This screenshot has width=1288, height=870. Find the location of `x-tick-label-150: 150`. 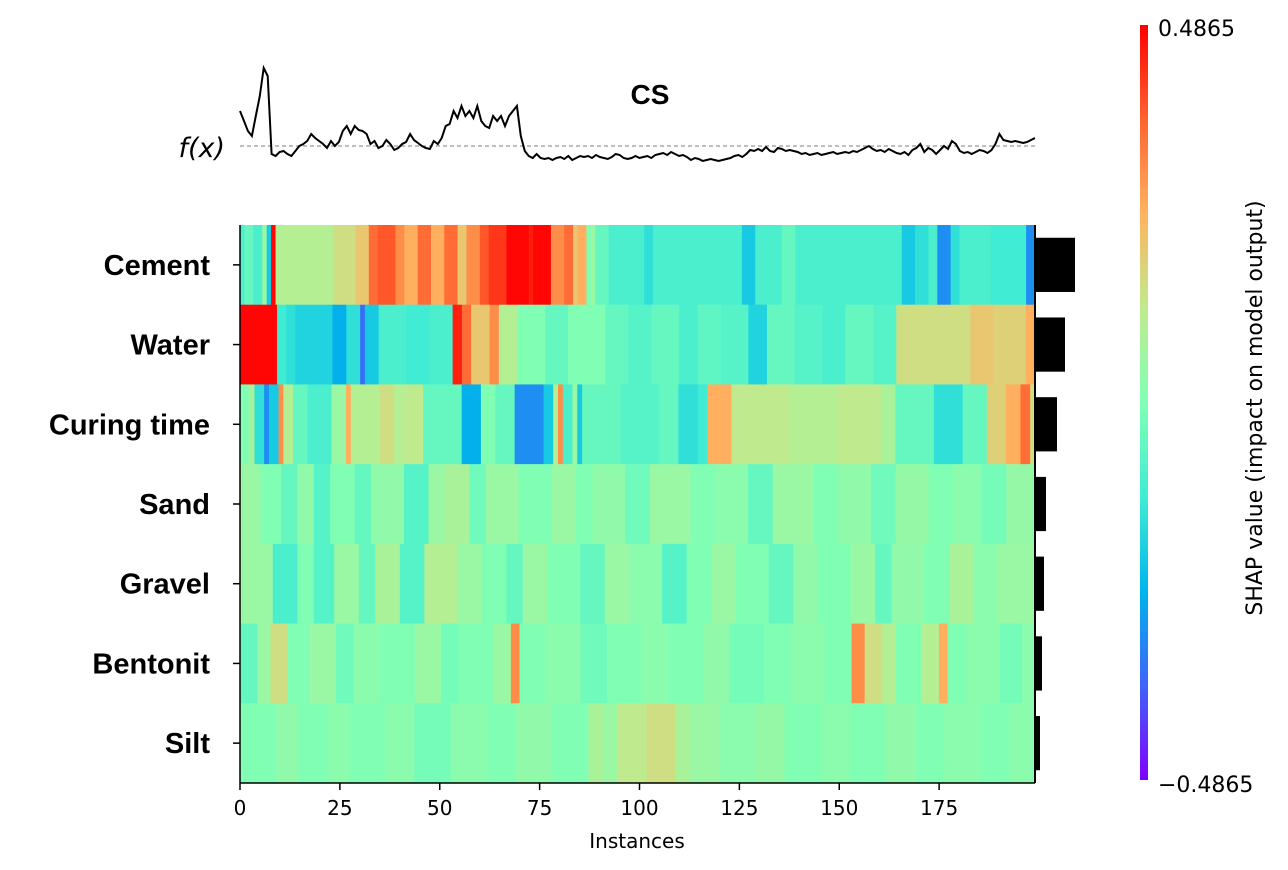

x-tick-label-150: 150 is located at coordinates (839, 808).